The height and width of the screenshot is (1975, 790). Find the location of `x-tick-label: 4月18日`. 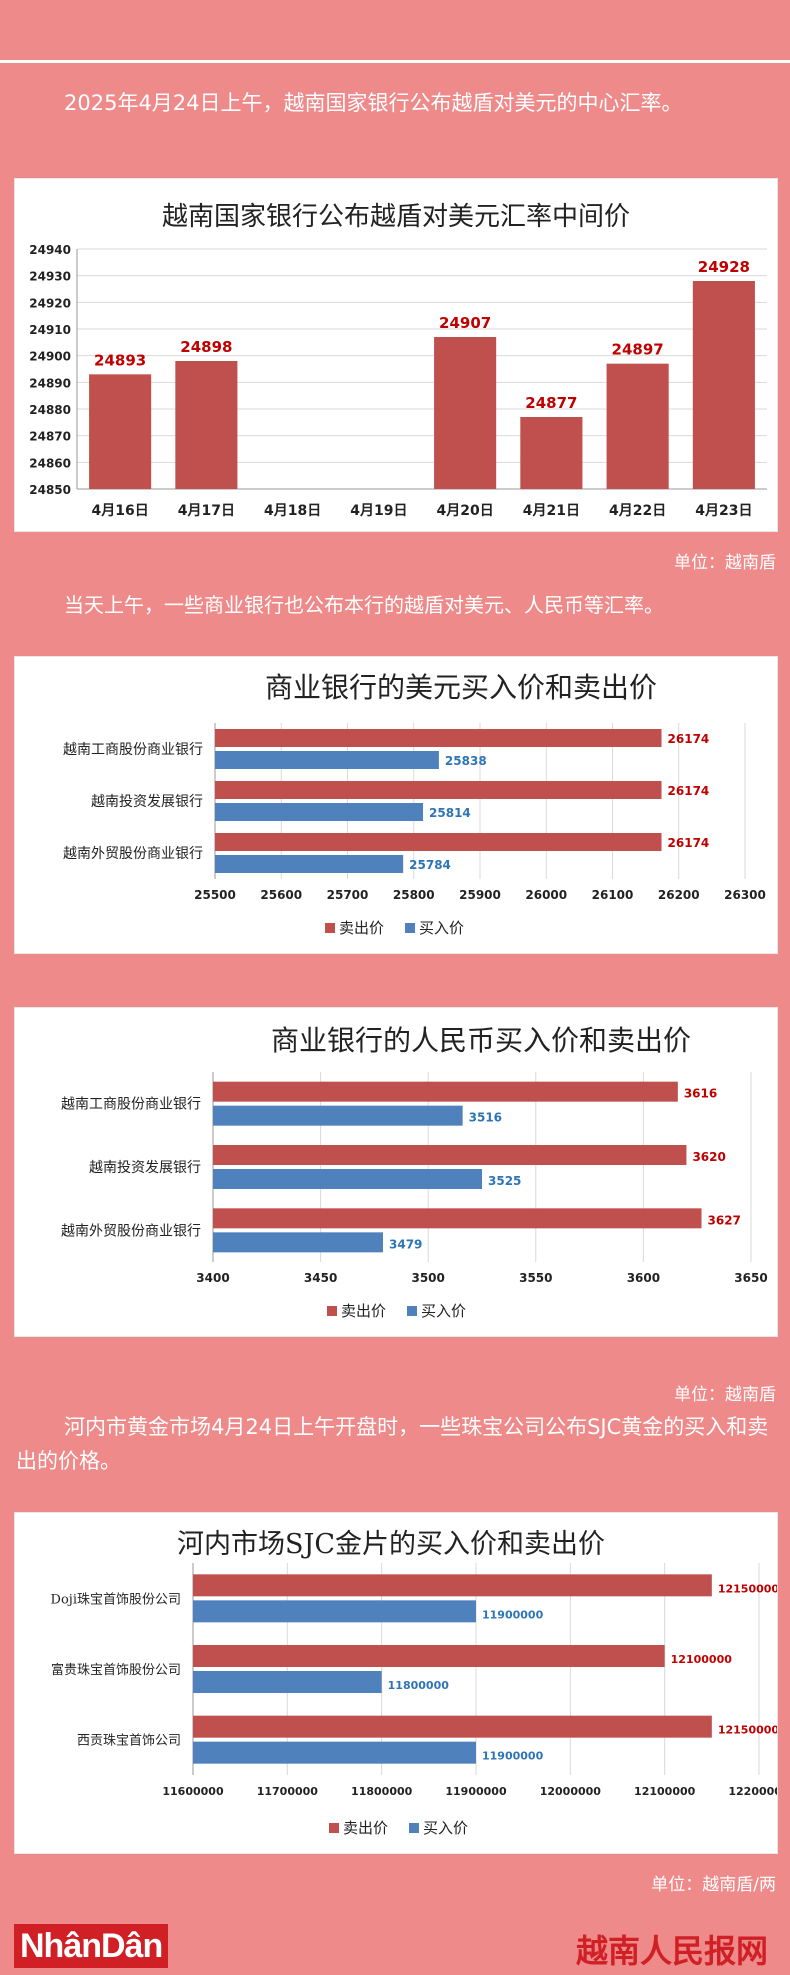

x-tick-label: 4月18日 is located at coordinates (292, 511).